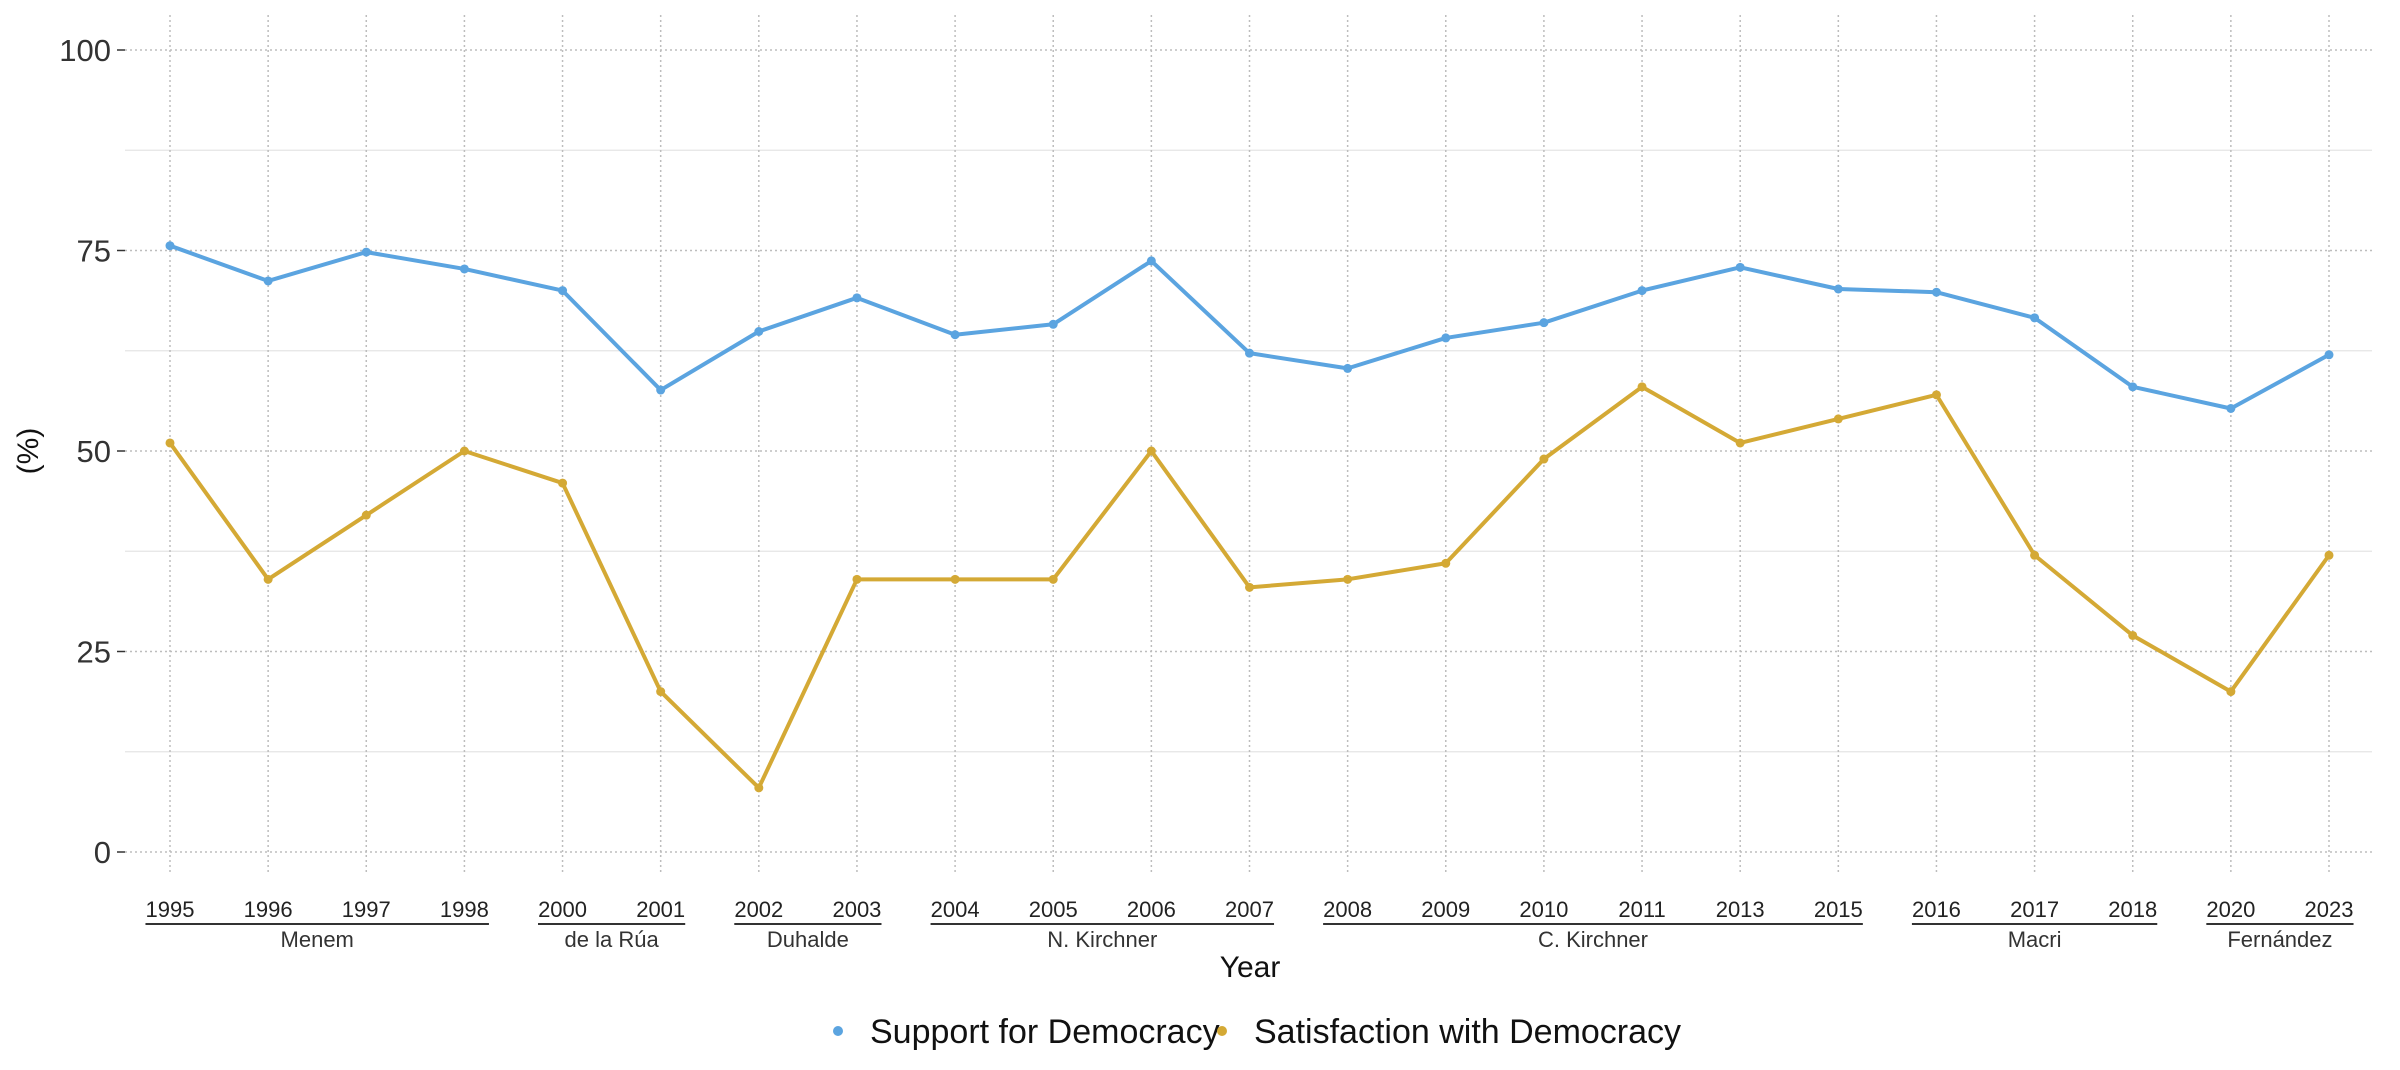 This screenshot has height=1070, width=2400. I want to click on x-tick-label: 2001, so click(660, 909).